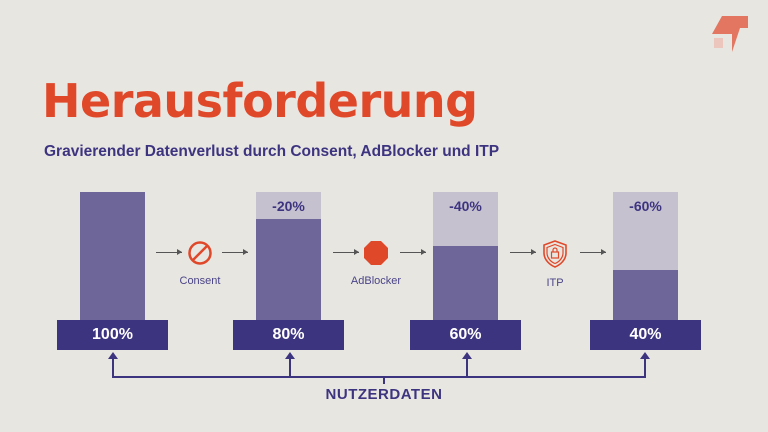  I want to click on bracket-label: NUTZERDATEN, so click(384, 394).